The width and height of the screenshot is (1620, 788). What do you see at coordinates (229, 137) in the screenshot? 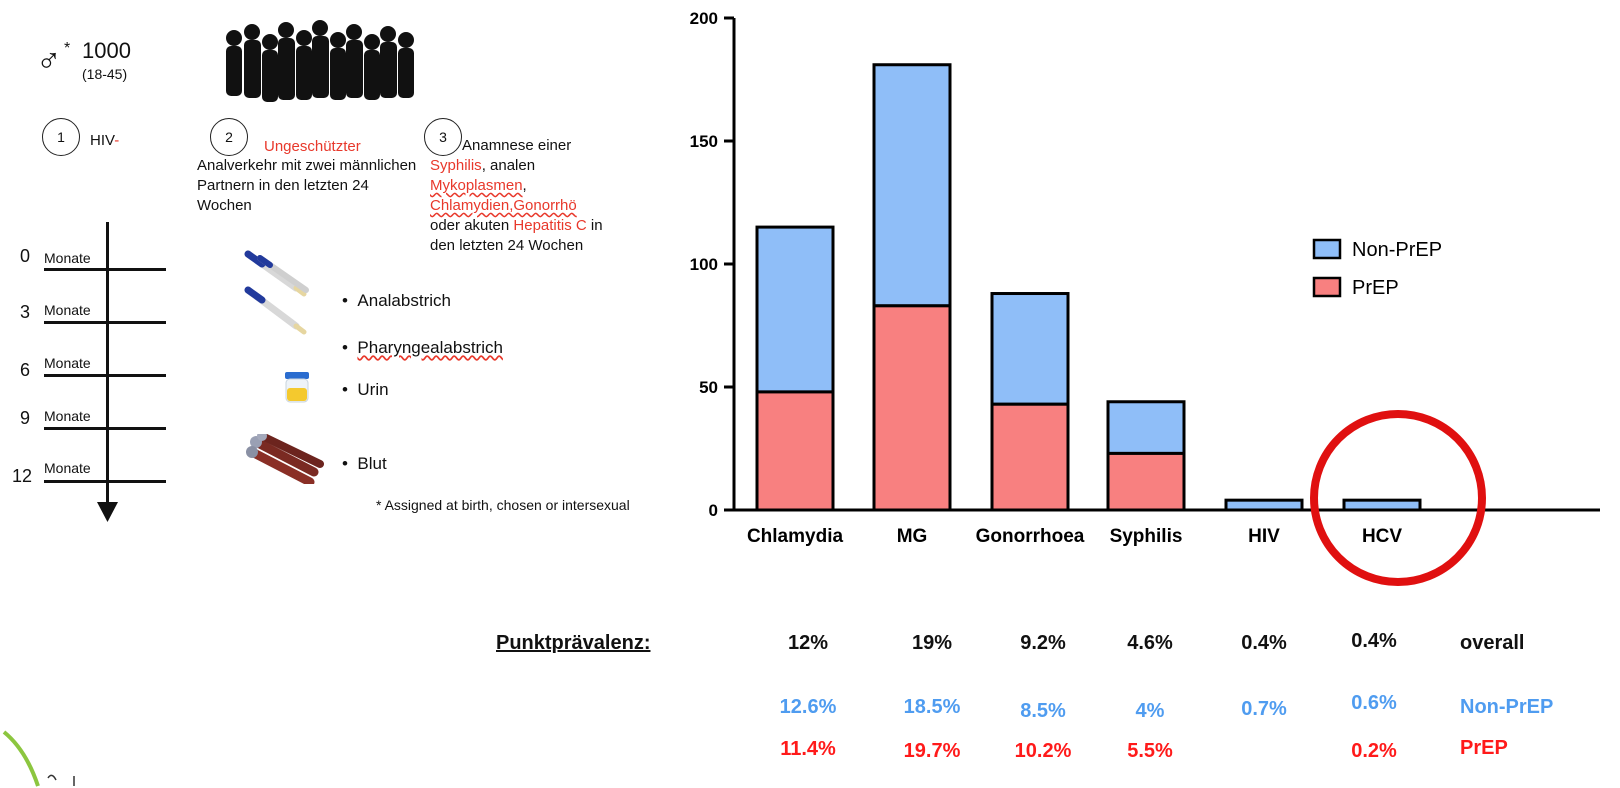
I see `criterion-2-number: 2` at bounding box center [229, 137].